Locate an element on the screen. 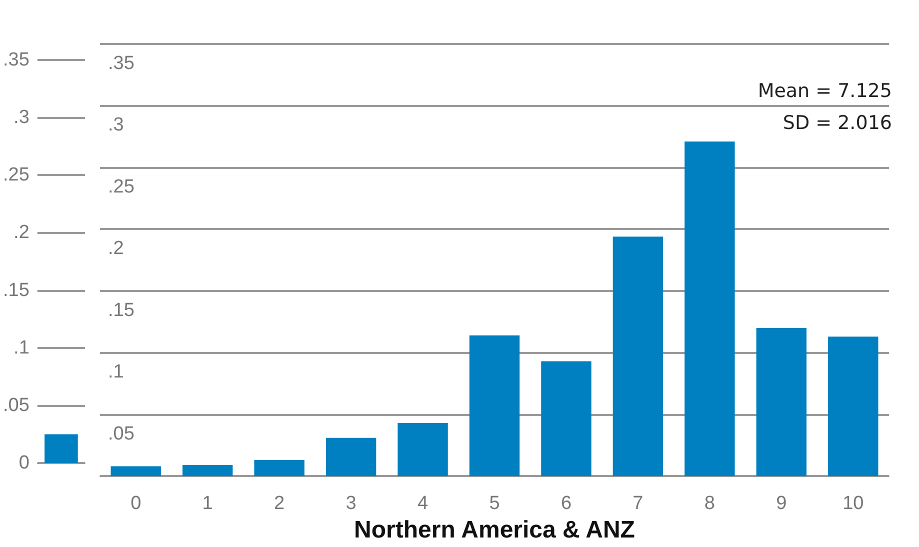  x-tick-label: 1 is located at coordinates (207, 503).